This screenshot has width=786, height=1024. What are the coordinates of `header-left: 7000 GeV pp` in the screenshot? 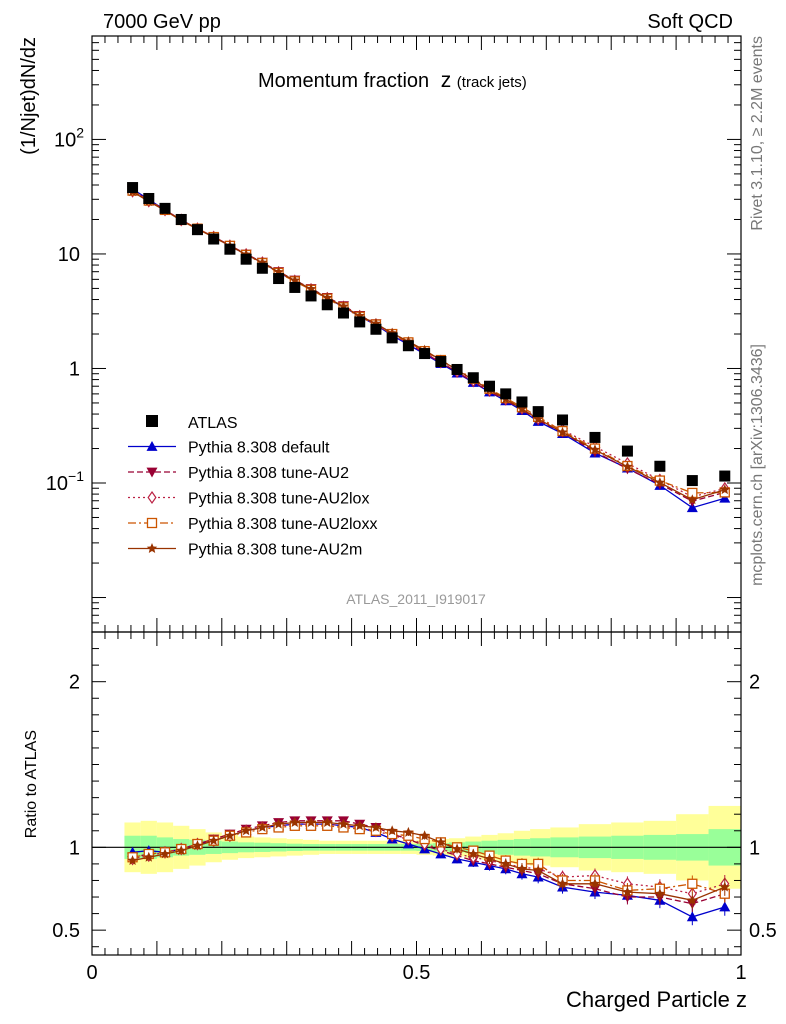 It's located at (162, 22).